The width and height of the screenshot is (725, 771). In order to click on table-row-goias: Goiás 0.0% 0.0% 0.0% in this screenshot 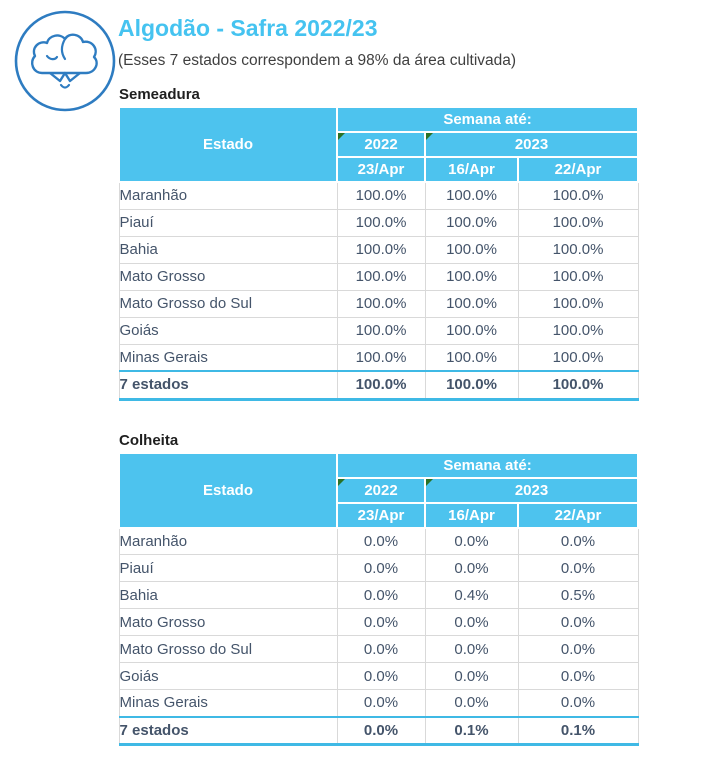, I will do `click(378, 676)`.